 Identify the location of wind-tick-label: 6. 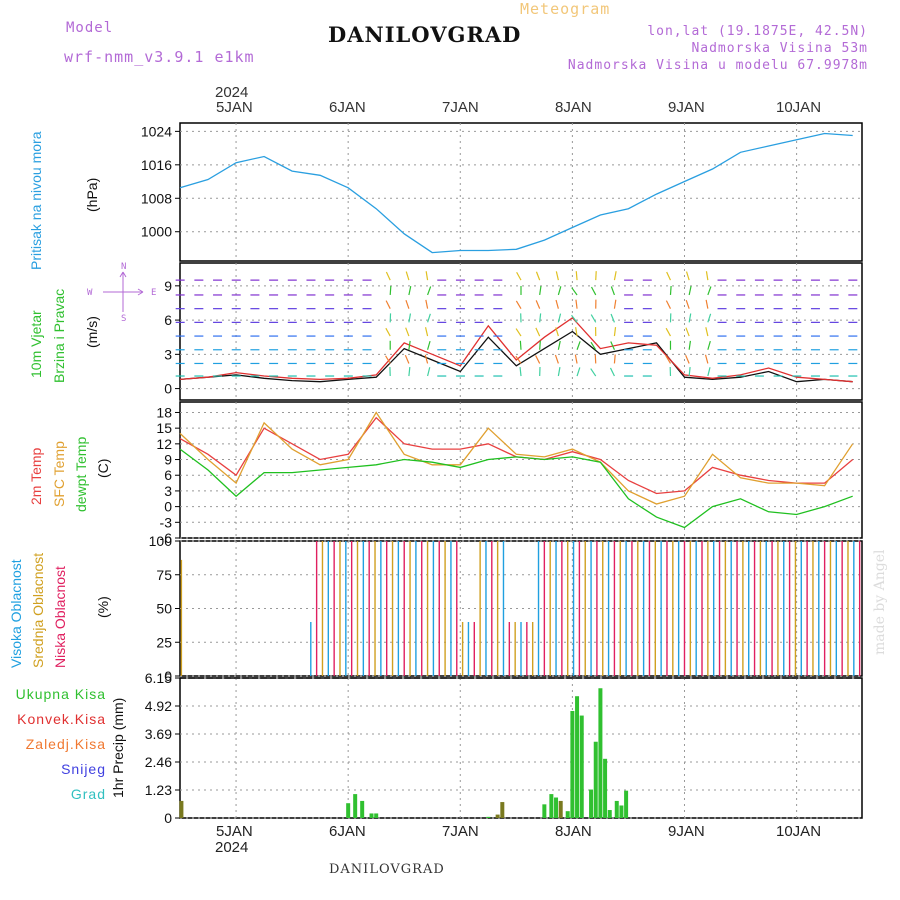
(168, 320).